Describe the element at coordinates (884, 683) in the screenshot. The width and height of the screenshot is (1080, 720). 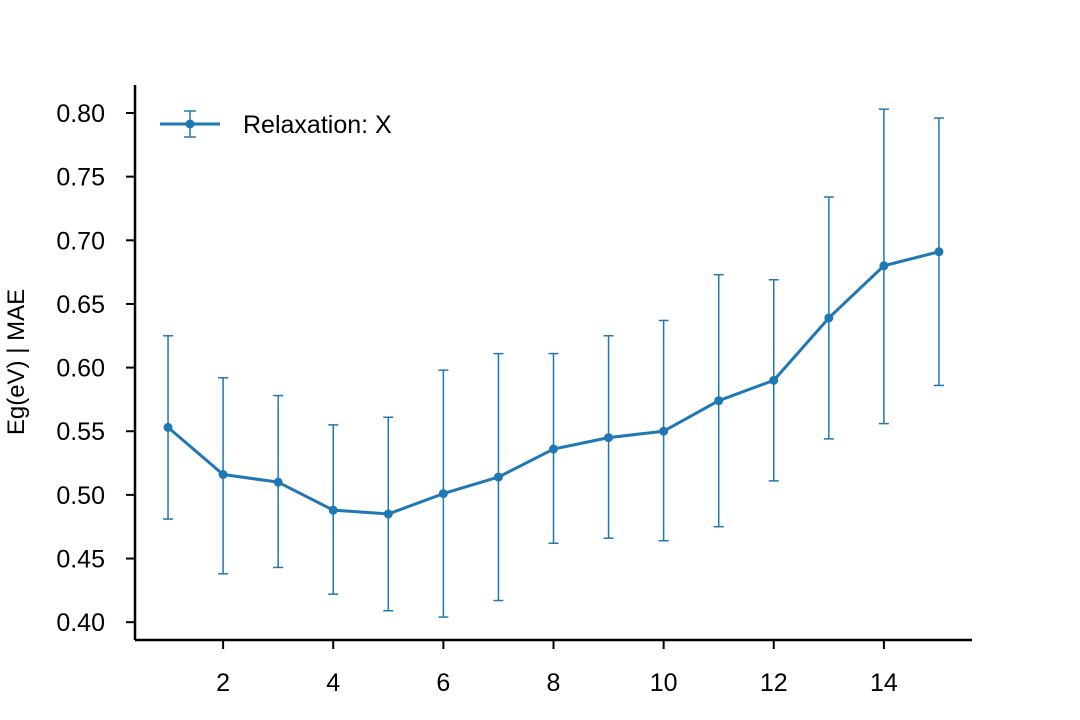
I see `x-tick-label: 14` at that location.